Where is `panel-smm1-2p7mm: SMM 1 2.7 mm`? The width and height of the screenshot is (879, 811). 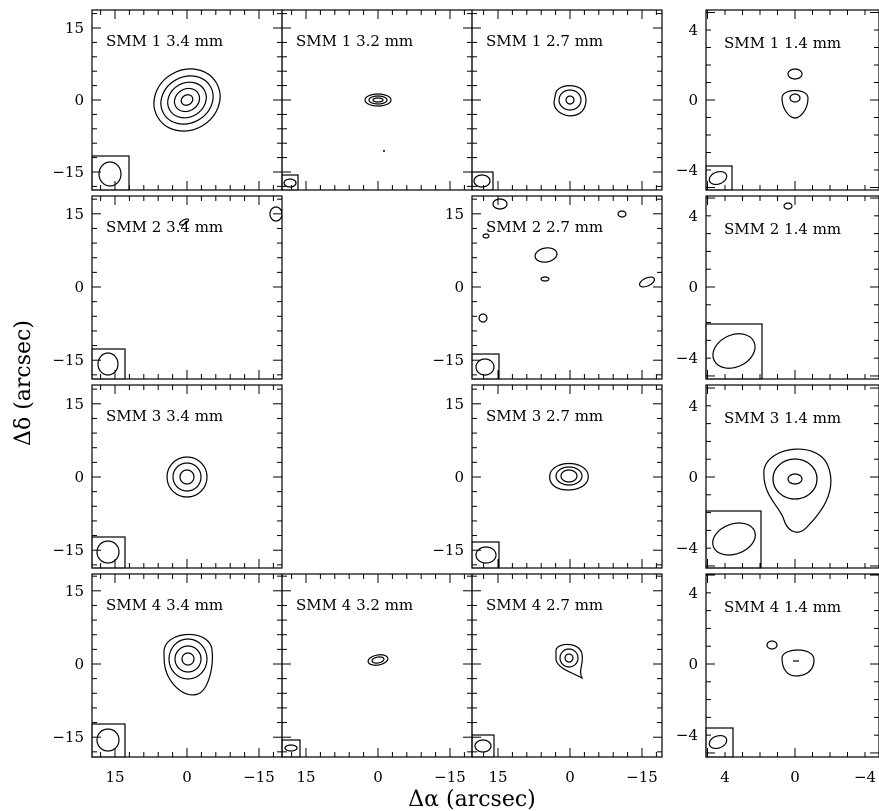
panel-smm1-2p7mm: SMM 1 2.7 mm is located at coordinates (567, 100).